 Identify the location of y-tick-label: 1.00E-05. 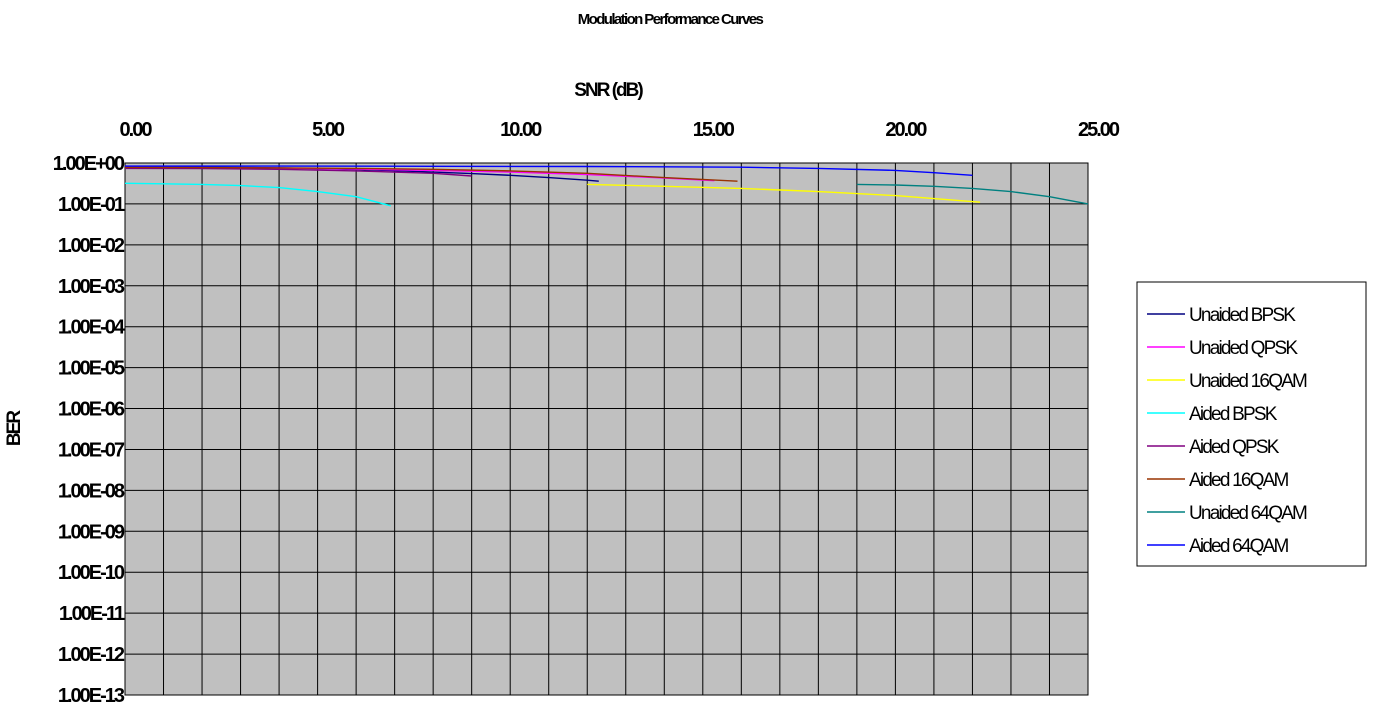
(91, 369).